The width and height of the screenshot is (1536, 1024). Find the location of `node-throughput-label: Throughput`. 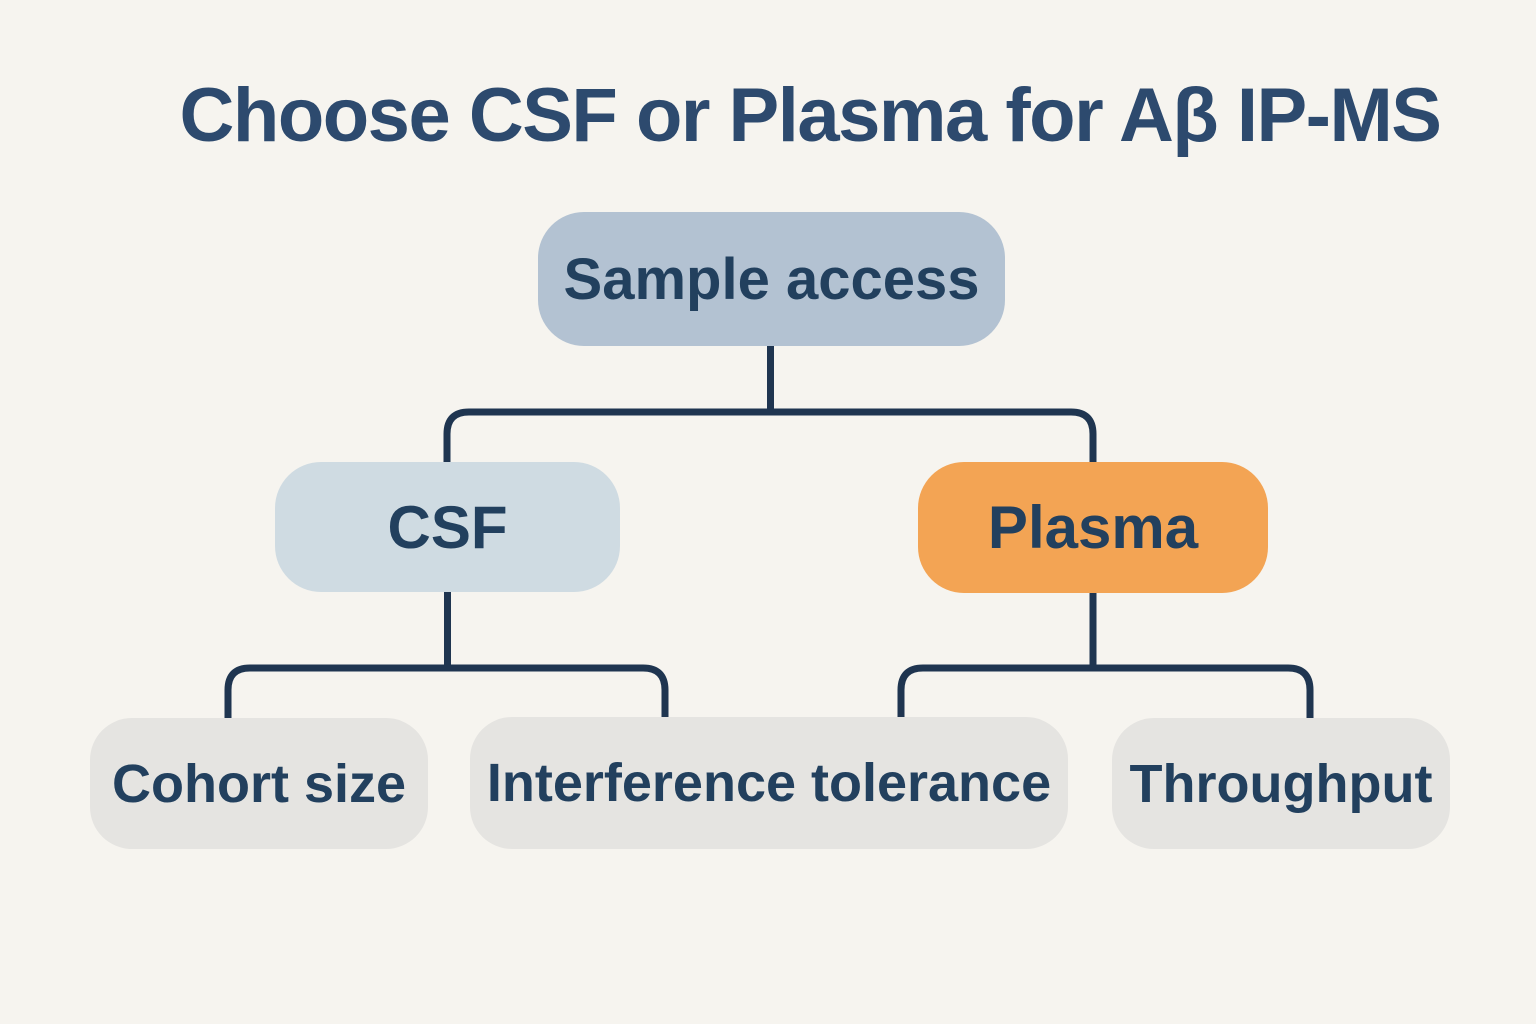

node-throughput-label: Throughput is located at coordinates (1281, 783).